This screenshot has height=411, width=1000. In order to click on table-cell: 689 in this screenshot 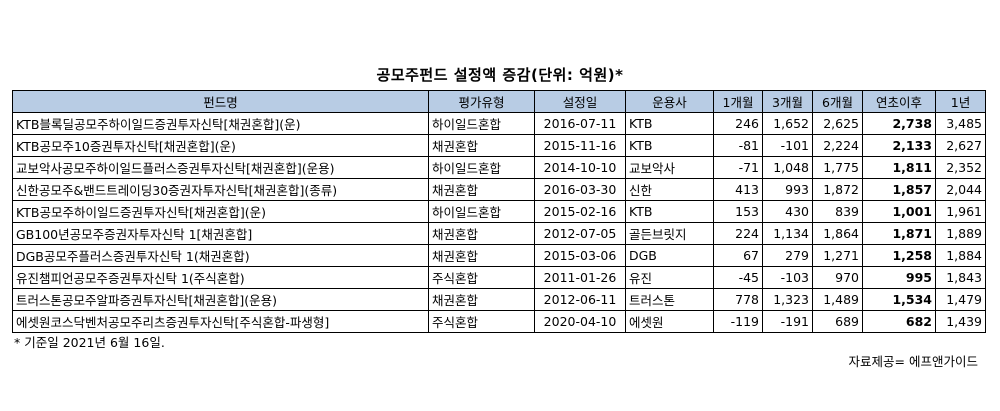, I will do `click(837, 321)`.